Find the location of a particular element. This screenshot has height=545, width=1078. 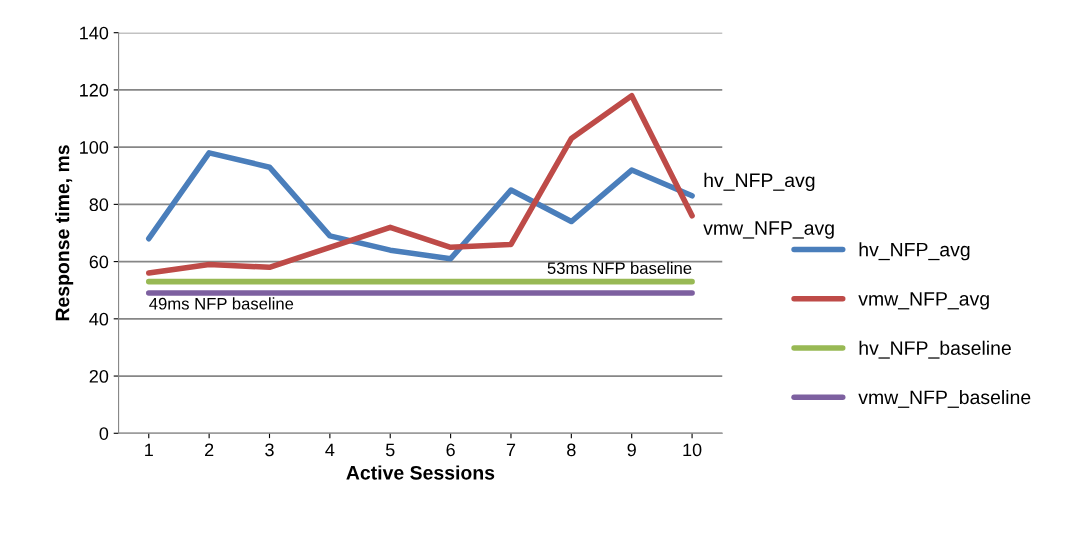

x-tick-label: 10 is located at coordinates (692, 450).